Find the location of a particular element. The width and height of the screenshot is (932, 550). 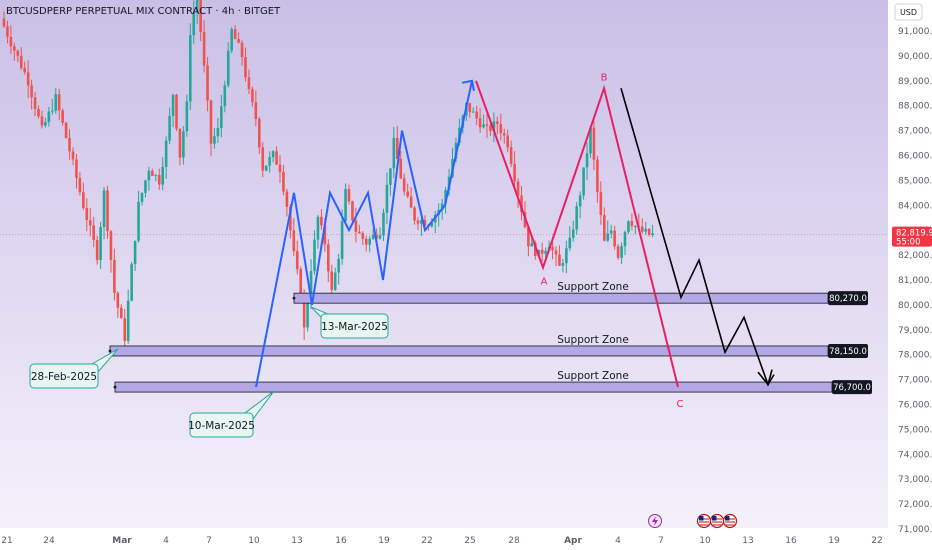

currency-button is located at coordinates (908, 12).